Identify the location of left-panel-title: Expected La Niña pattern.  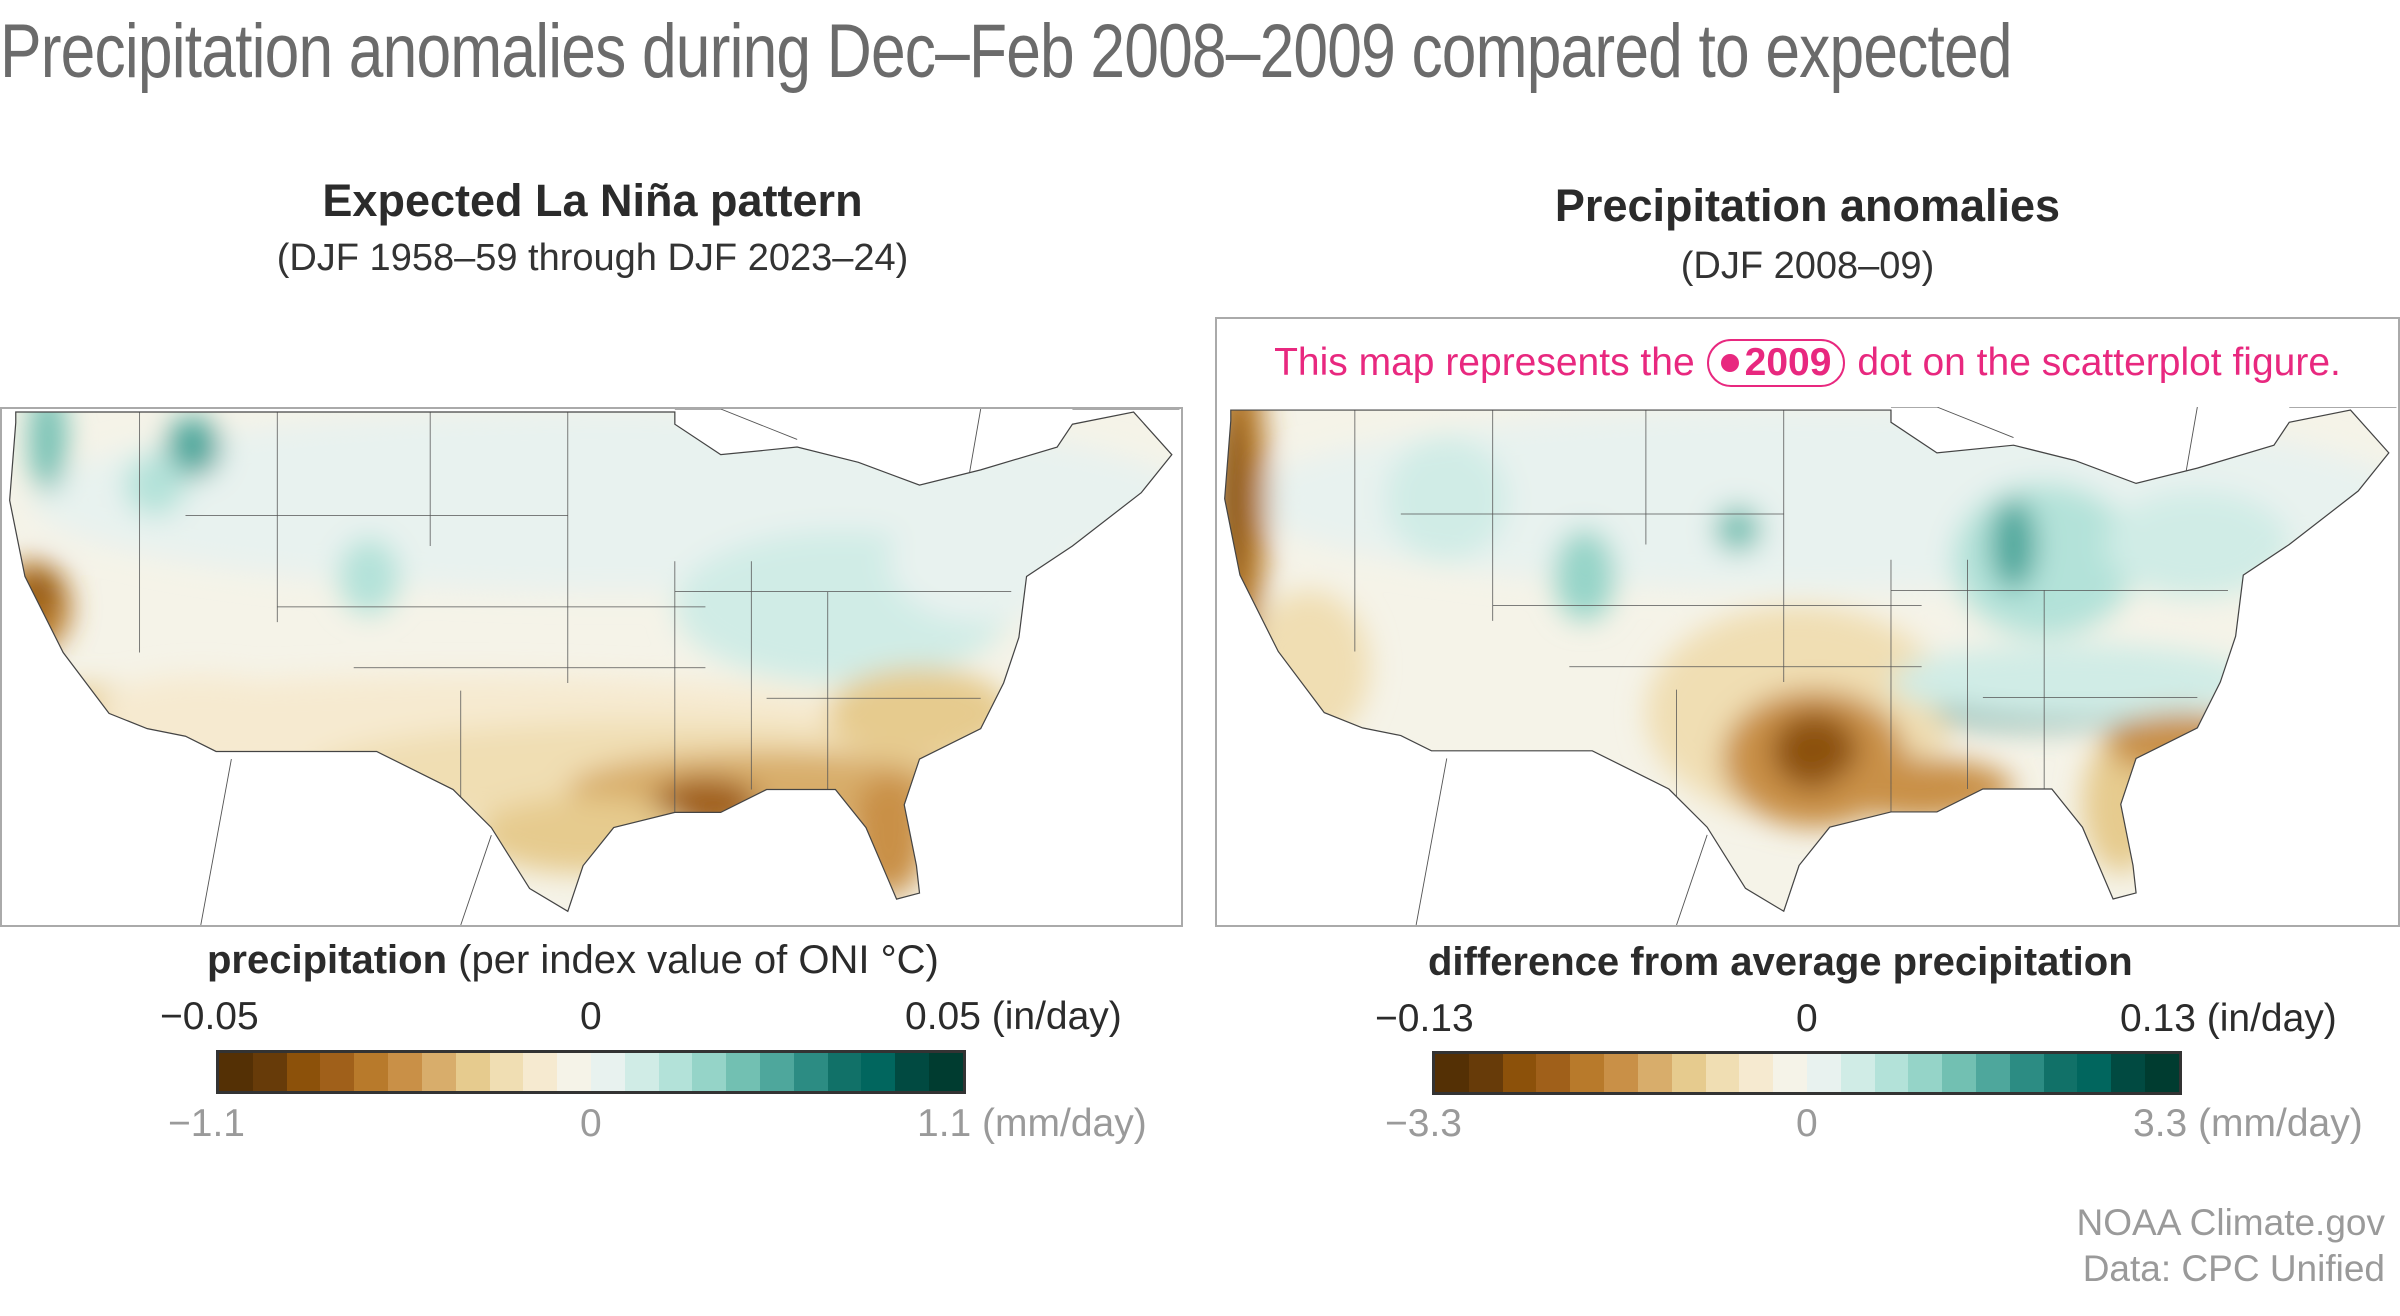
(592, 200).